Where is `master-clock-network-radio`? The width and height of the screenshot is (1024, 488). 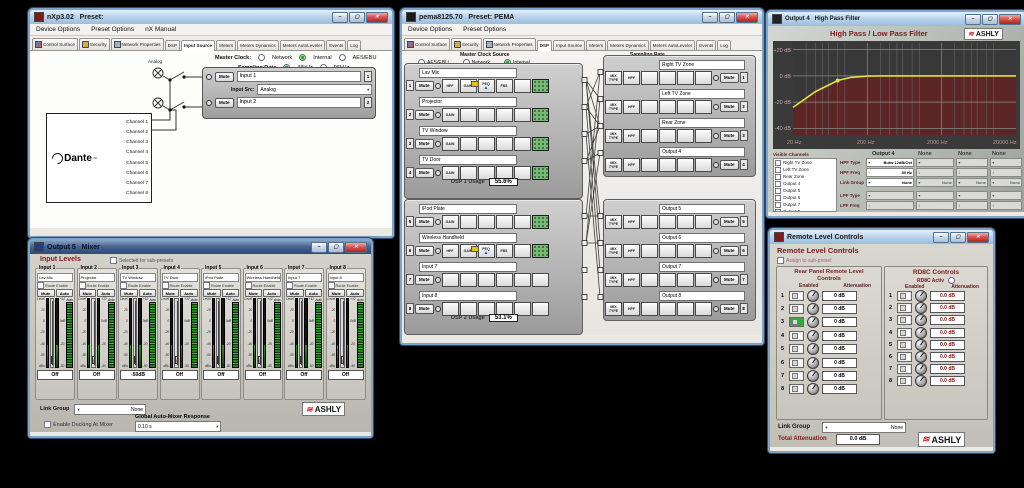 master-clock-network-radio is located at coordinates (262, 57).